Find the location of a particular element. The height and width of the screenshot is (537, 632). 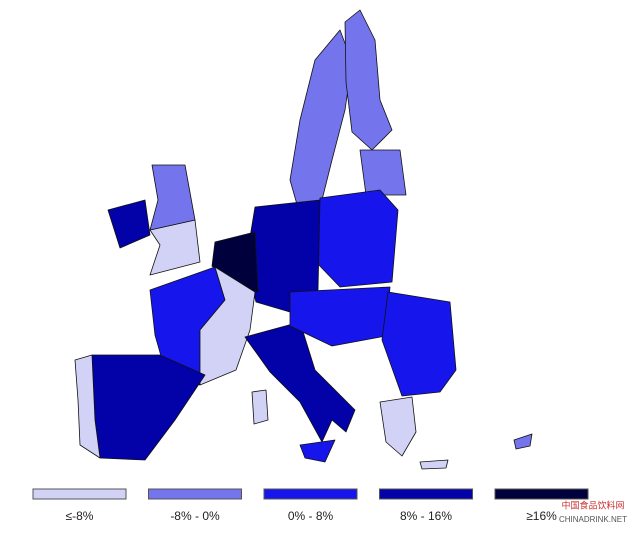

legend-label: ≥16% is located at coordinates (541, 516).